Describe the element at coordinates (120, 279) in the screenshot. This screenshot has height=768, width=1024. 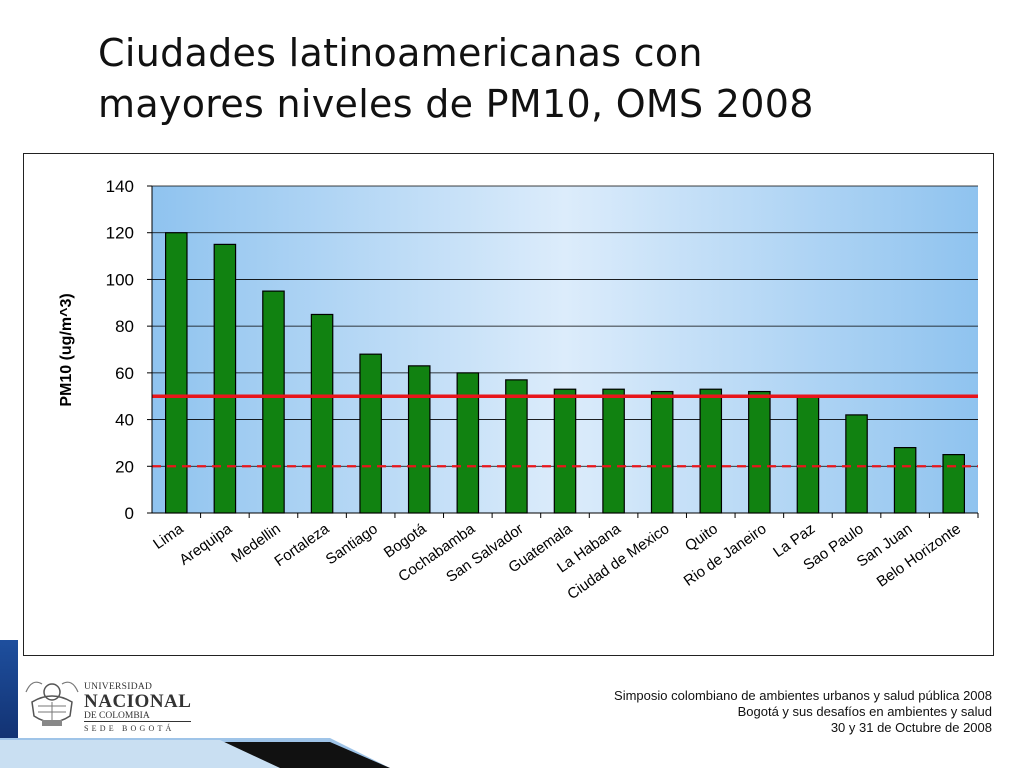
I see `y-tick-label: 100` at that location.